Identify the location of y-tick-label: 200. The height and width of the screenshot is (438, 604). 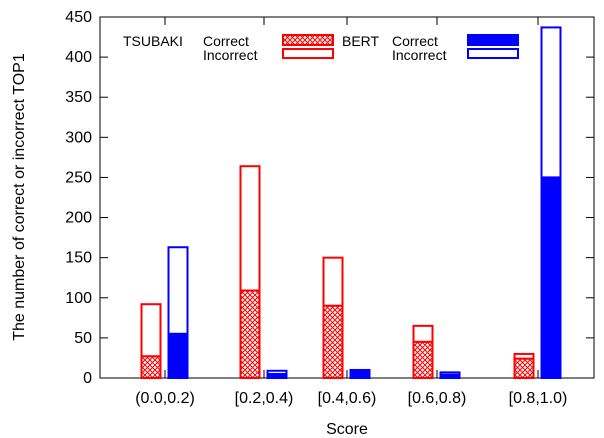
(78, 218).